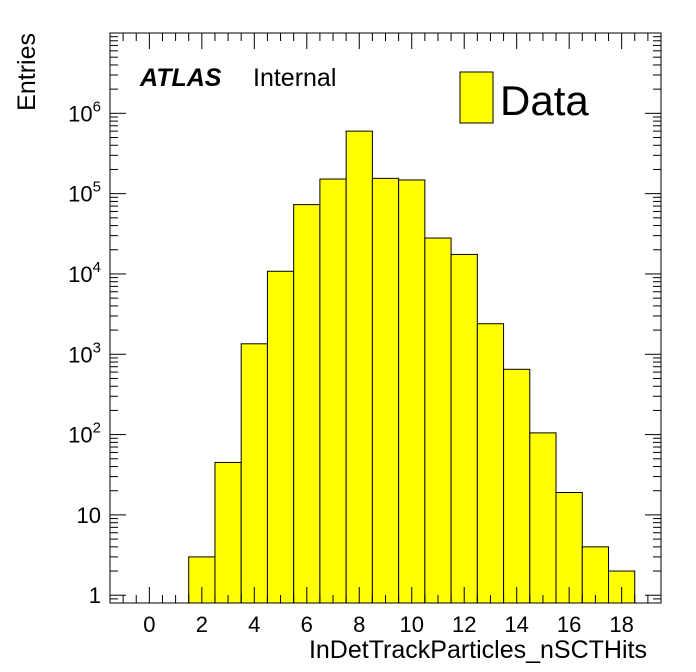  I want to click on legend-swatch, so click(476, 97).